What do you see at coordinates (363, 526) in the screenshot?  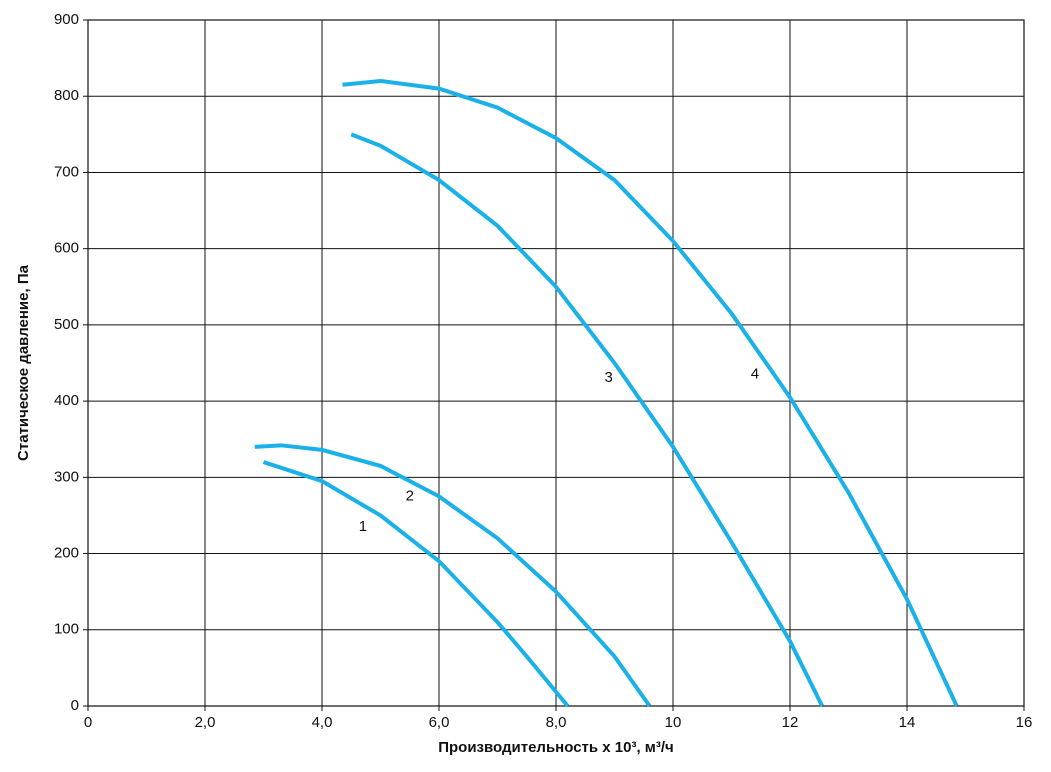 I see `curve-label: 1` at bounding box center [363, 526].